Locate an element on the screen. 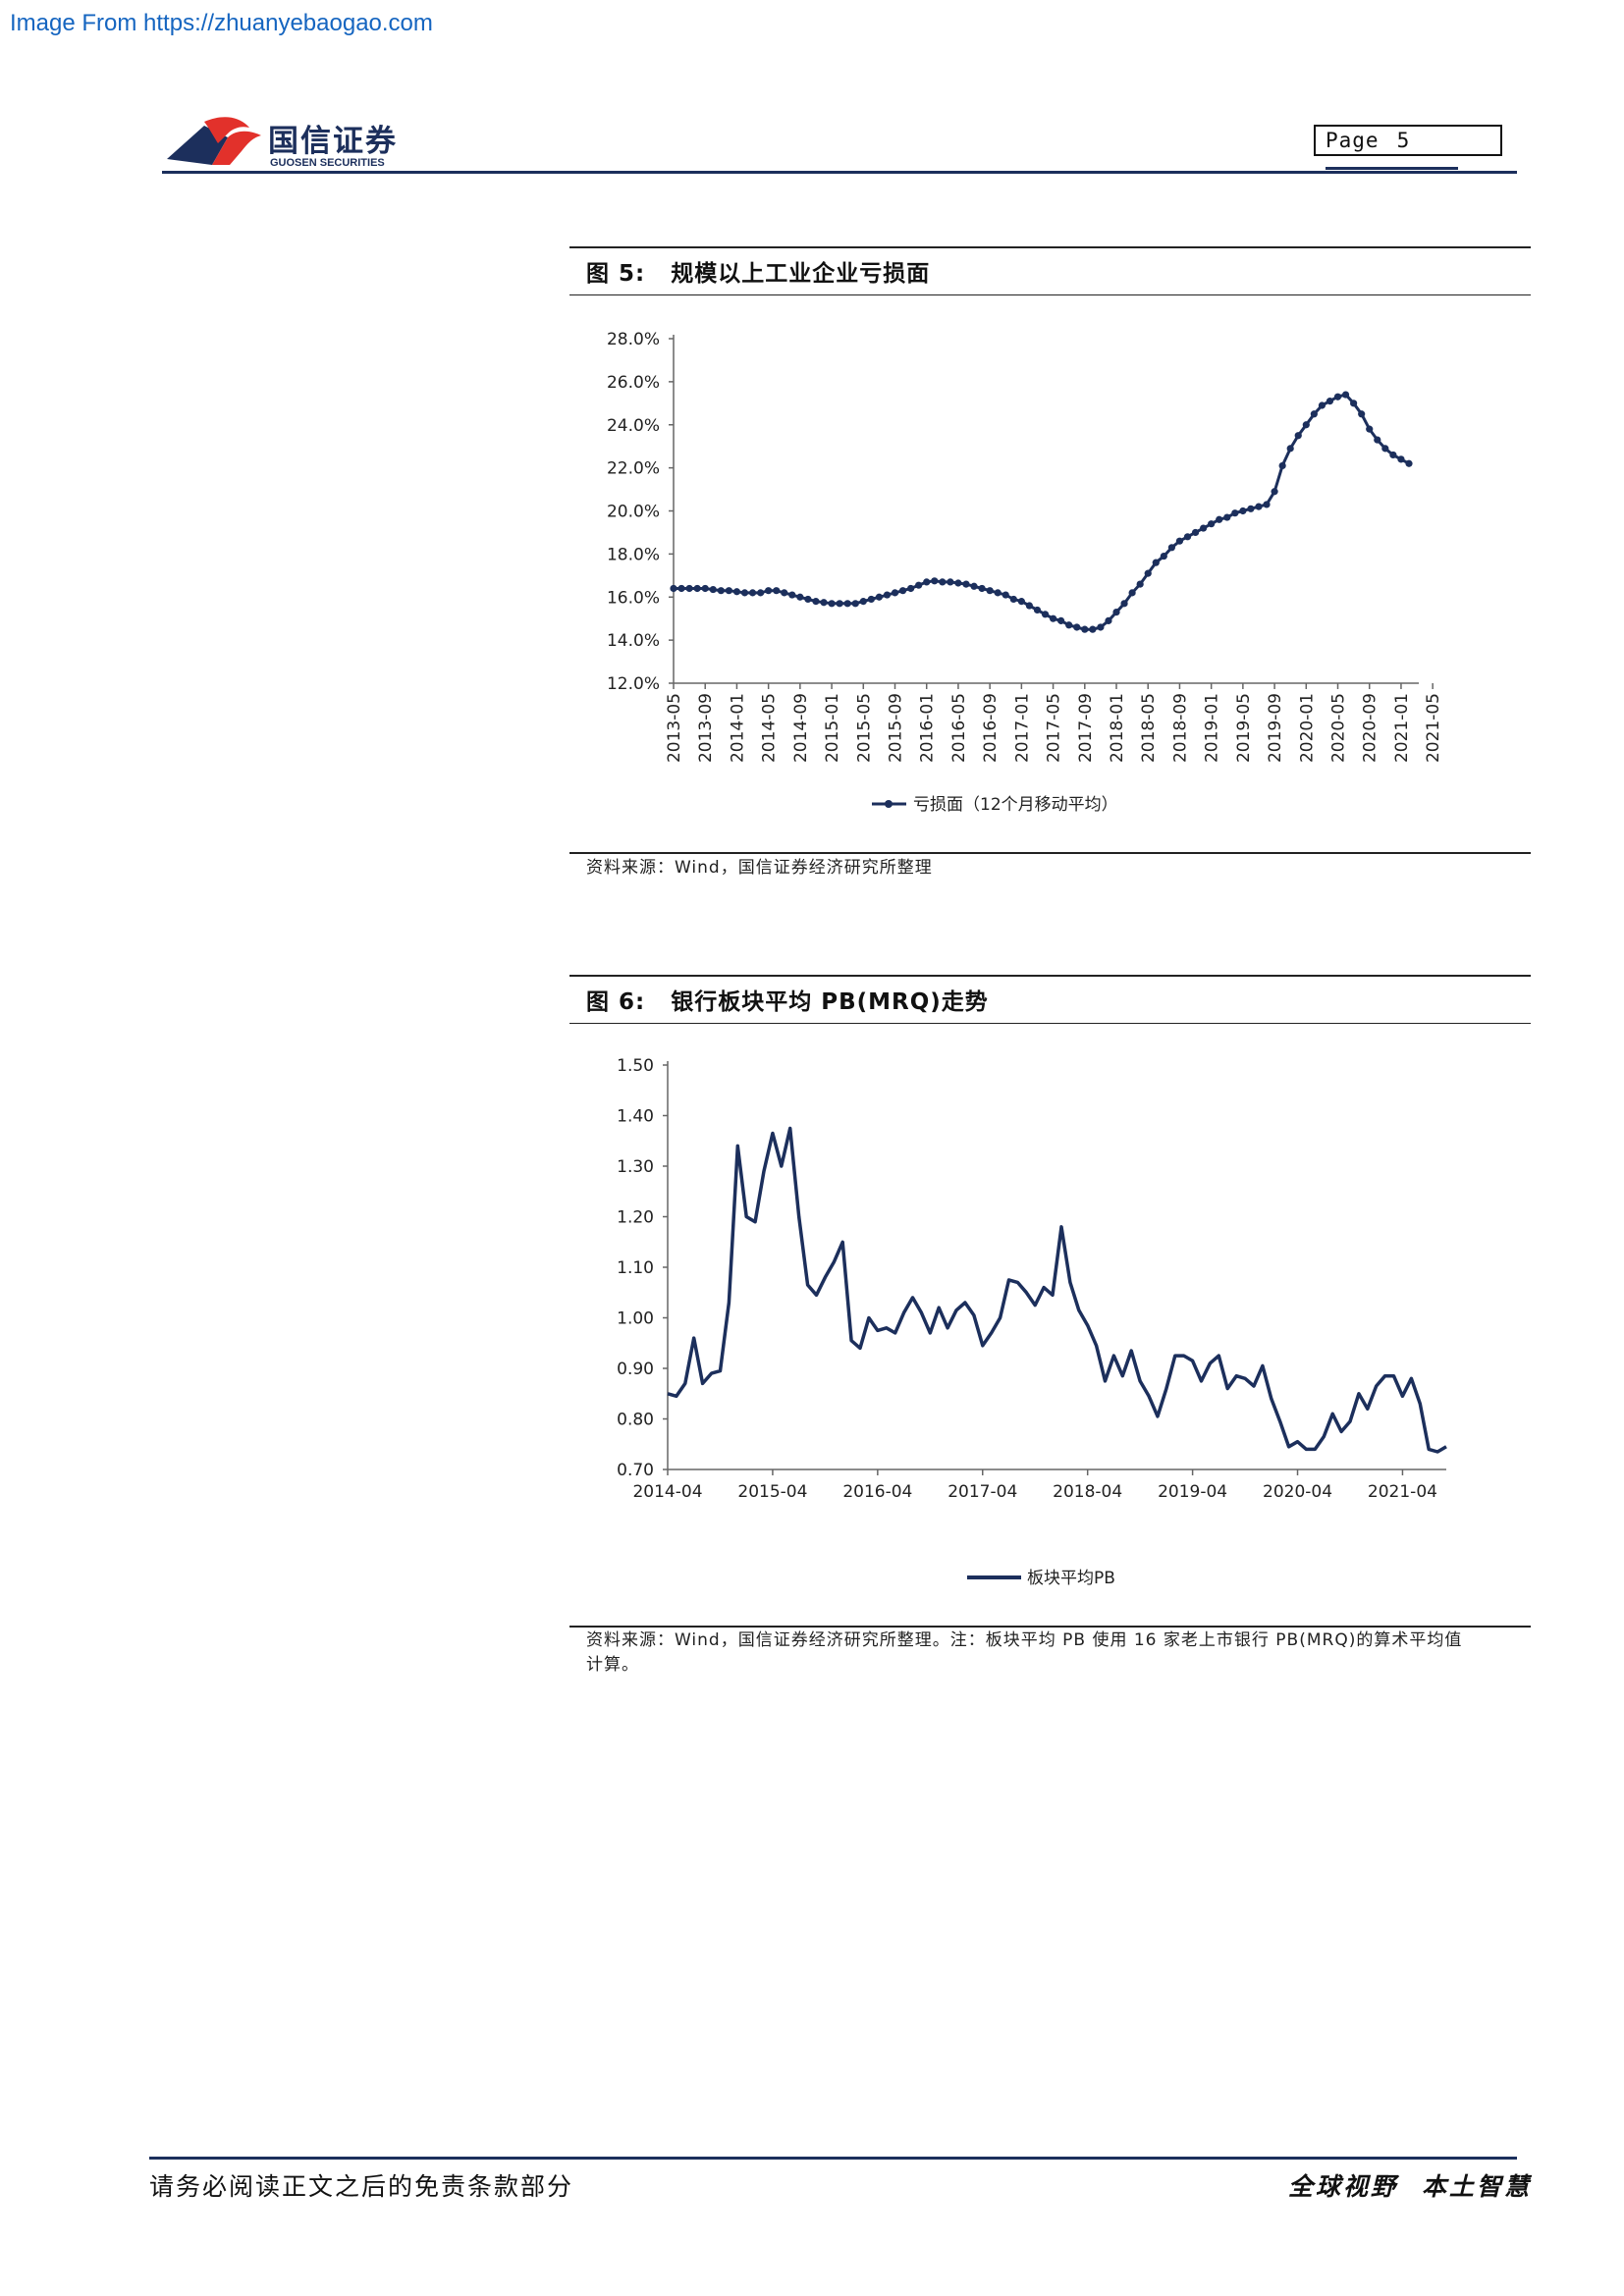 The width and height of the screenshot is (1624, 2296). figure5-top-rule is located at coordinates (1050, 247).